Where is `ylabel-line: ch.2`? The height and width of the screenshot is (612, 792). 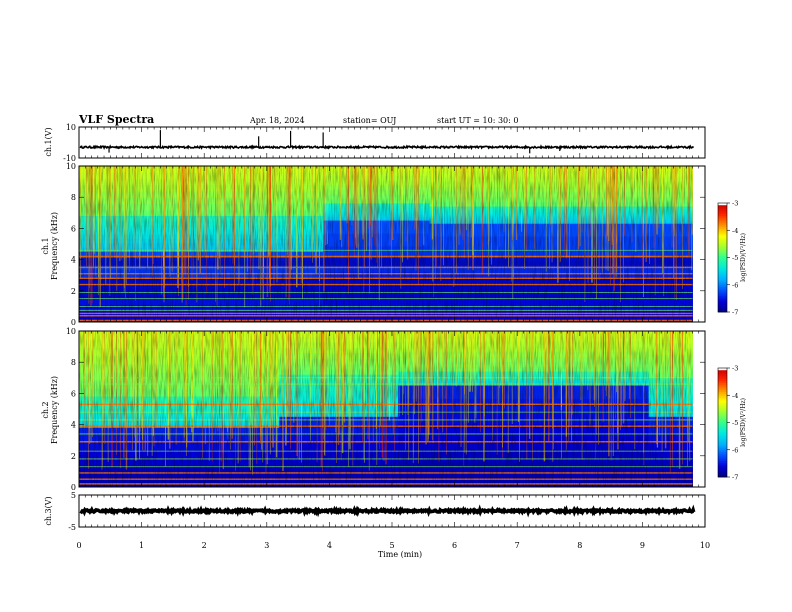
ylabel-line: ch.2 is located at coordinates (45, 409).